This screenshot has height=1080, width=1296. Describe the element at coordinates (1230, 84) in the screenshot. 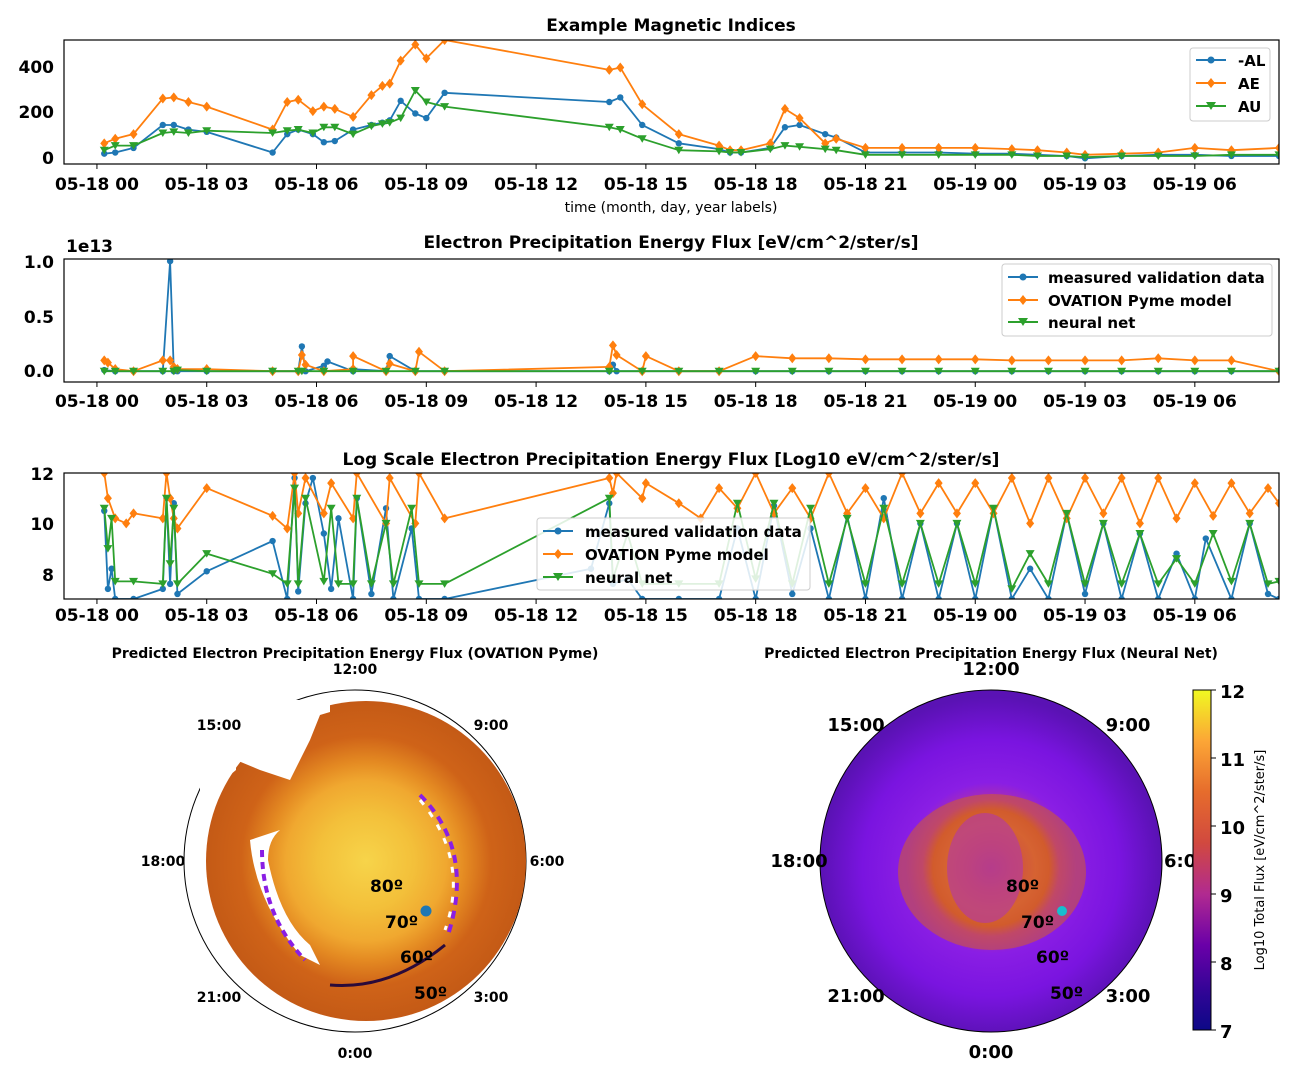

I see `legend: -AL AE AU` at that location.